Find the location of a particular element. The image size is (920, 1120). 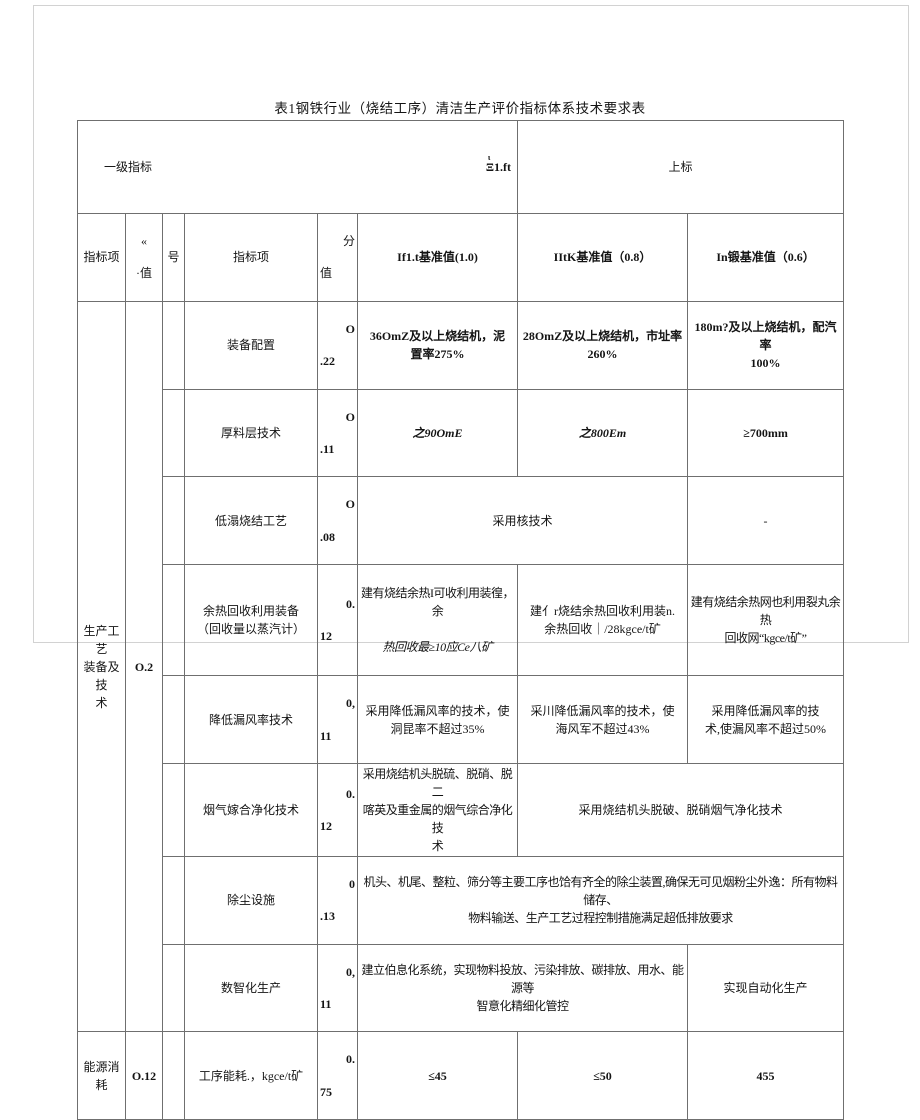

value-basis1: 采用烧结机头脱硫、脱硝、脱二 喀英及重金属的烟气综合净化技 术 is located at coordinates (437, 809).